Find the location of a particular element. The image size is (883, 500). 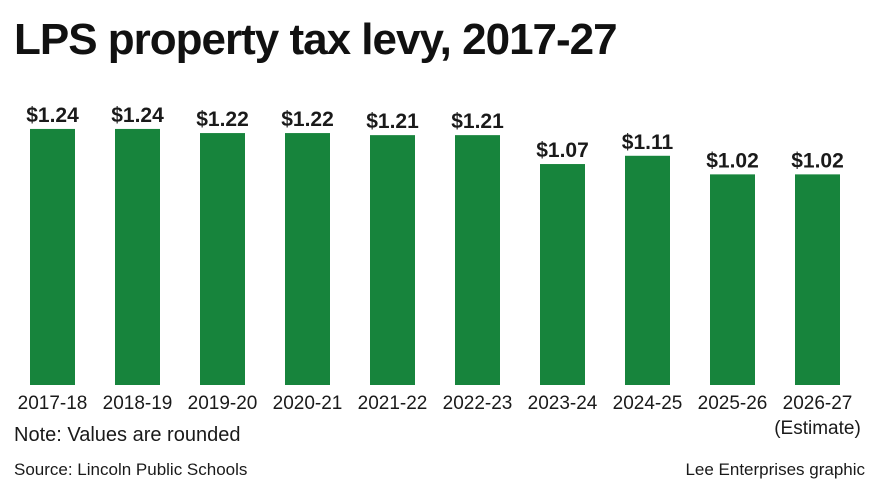

chart-note: Note: Values are rounded is located at coordinates (127, 435).